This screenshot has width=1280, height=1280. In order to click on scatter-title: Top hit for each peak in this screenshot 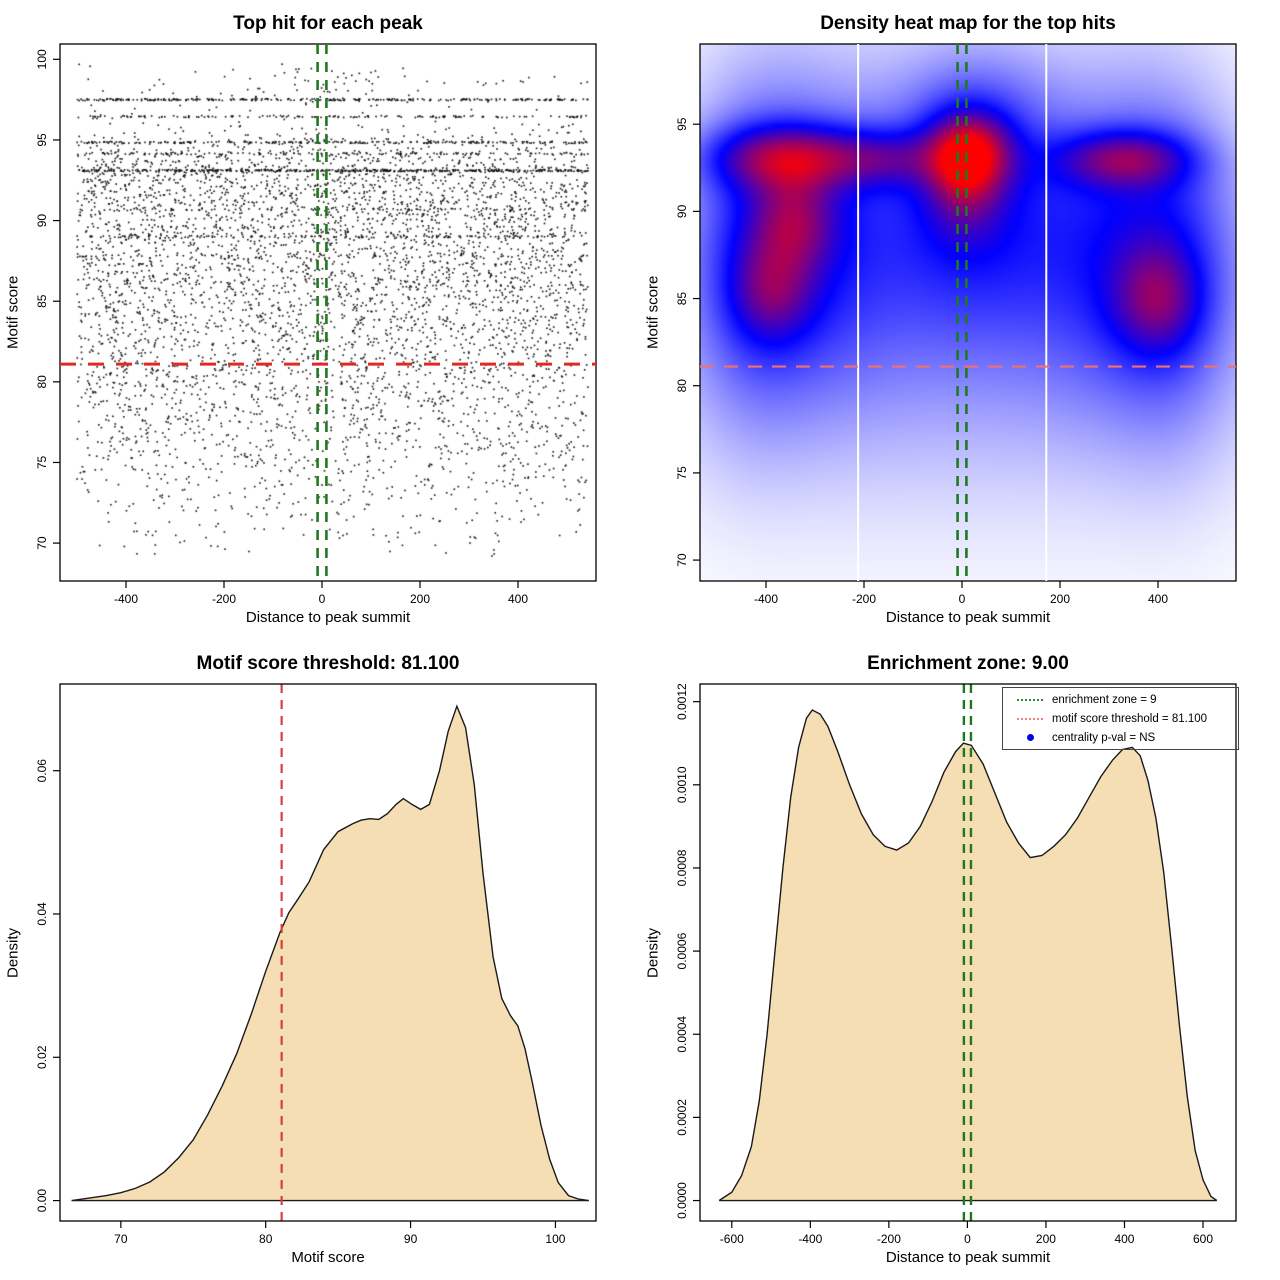, I will do `click(328, 23)`.